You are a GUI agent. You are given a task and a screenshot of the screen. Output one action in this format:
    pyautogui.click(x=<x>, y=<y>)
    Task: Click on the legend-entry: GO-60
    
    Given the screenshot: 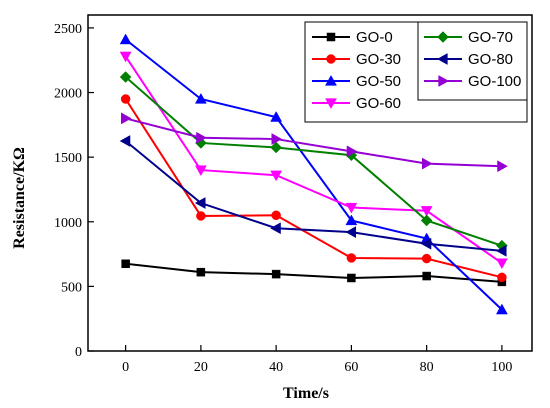 What is the action you would take?
    pyautogui.click(x=356, y=103)
    